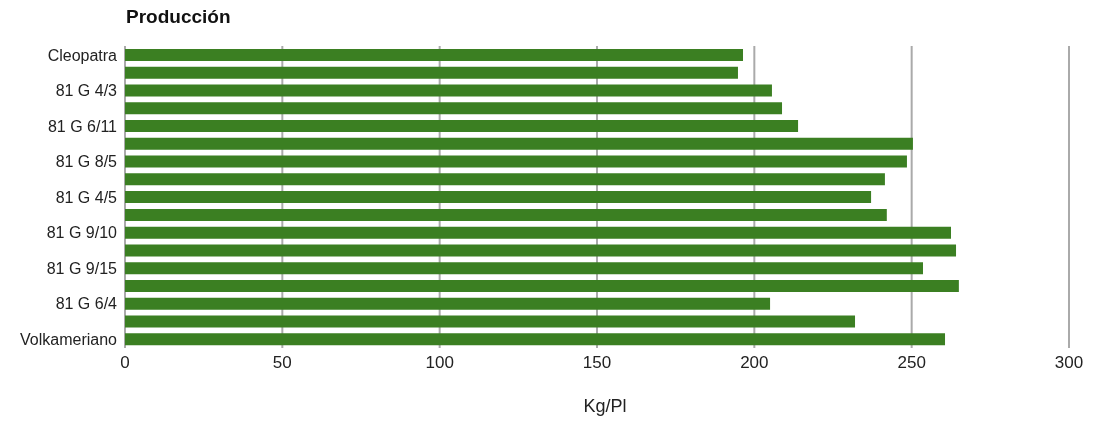 Image resolution: width=1093 pixels, height=434 pixels. Describe the element at coordinates (82, 55) in the screenshot. I see `y-tick-label: Cleopatra` at that location.